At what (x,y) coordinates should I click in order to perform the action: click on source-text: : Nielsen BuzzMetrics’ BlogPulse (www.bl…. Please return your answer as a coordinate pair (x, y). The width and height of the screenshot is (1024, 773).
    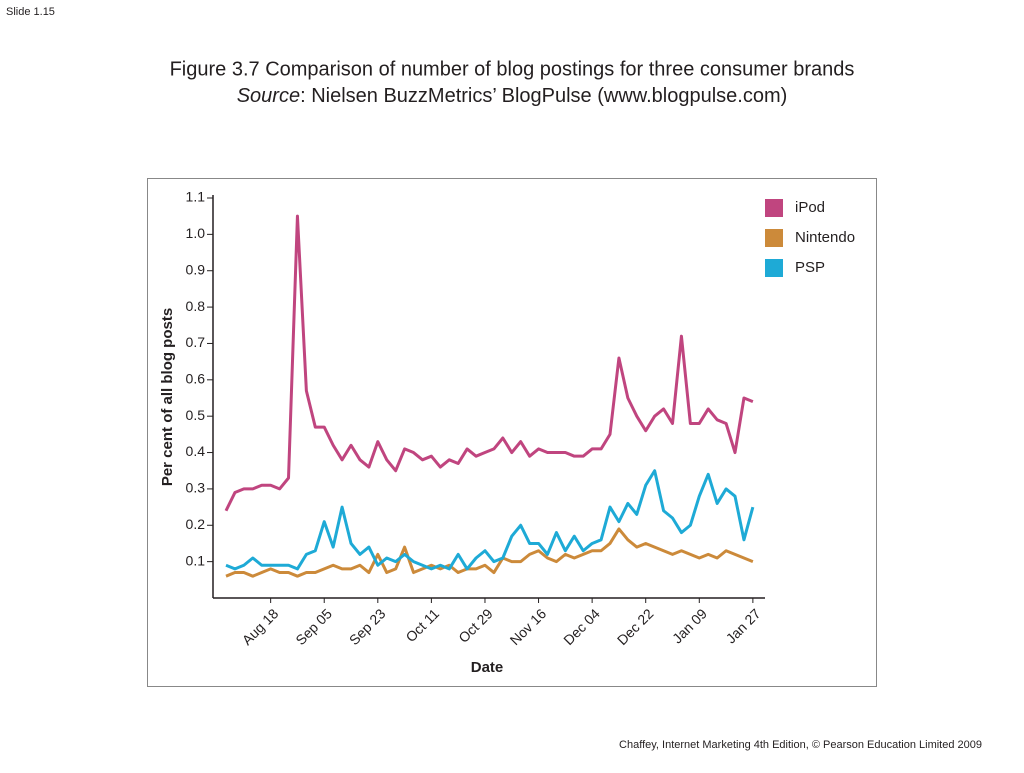
    Looking at the image, I should click on (543, 96).